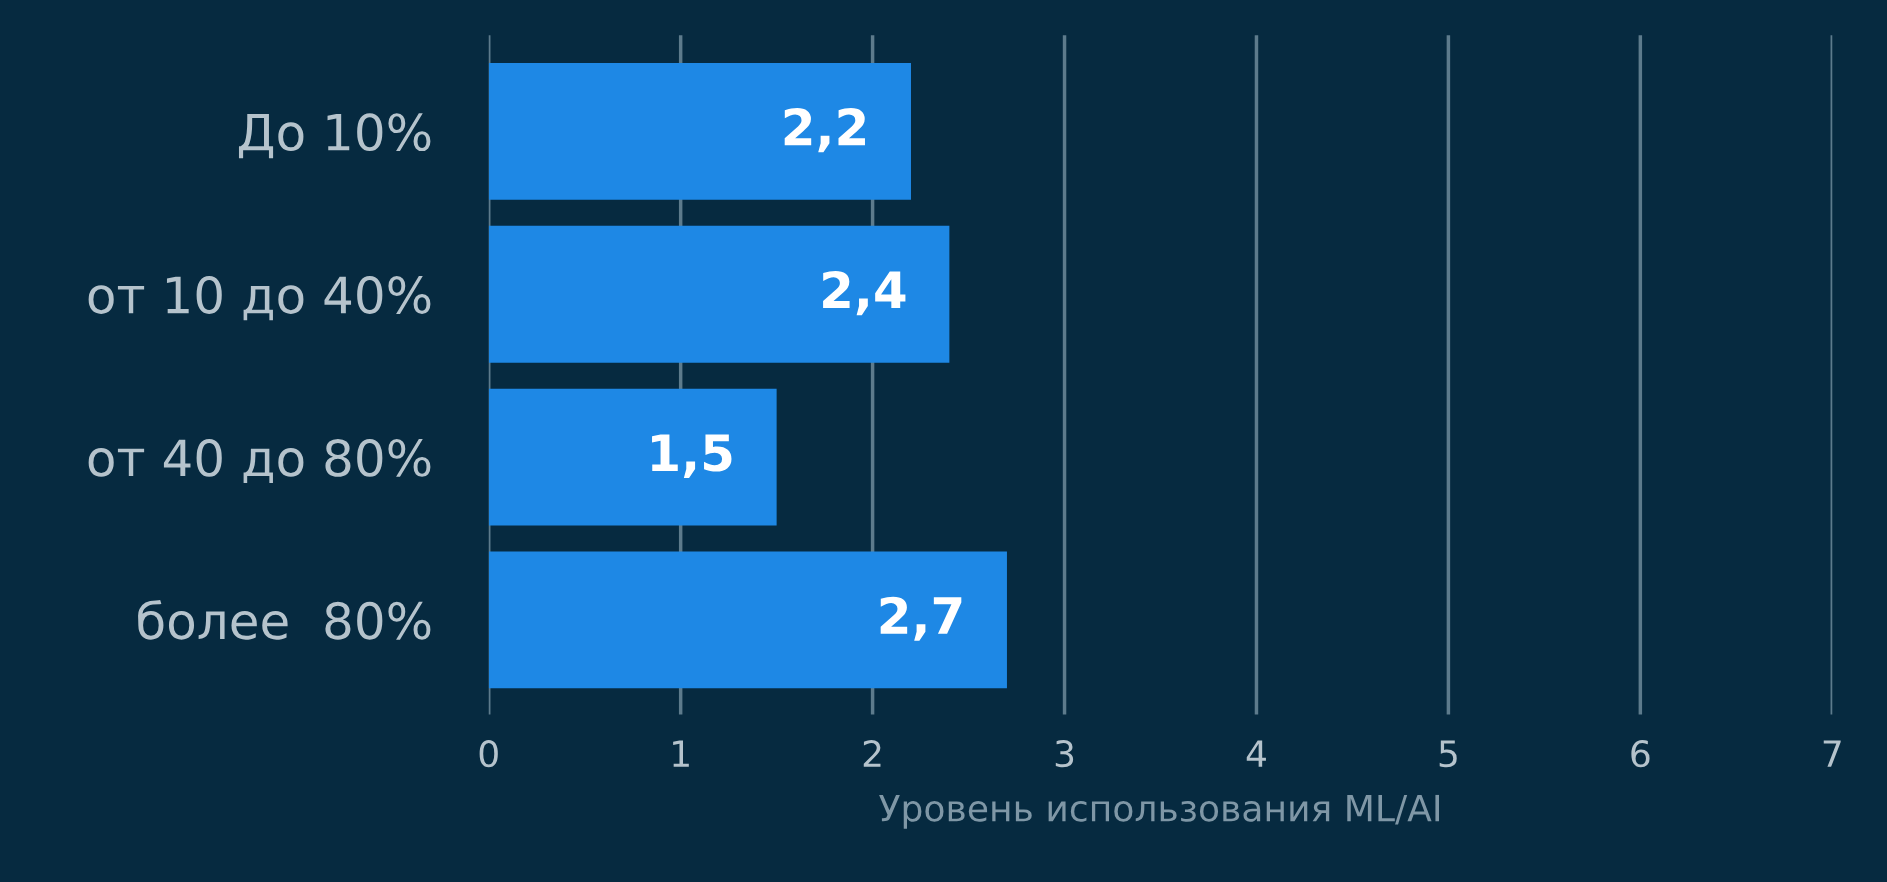 The width and height of the screenshot is (1887, 882). What do you see at coordinates (864, 293) in the screenshot?
I see `data-label: 2,4` at bounding box center [864, 293].